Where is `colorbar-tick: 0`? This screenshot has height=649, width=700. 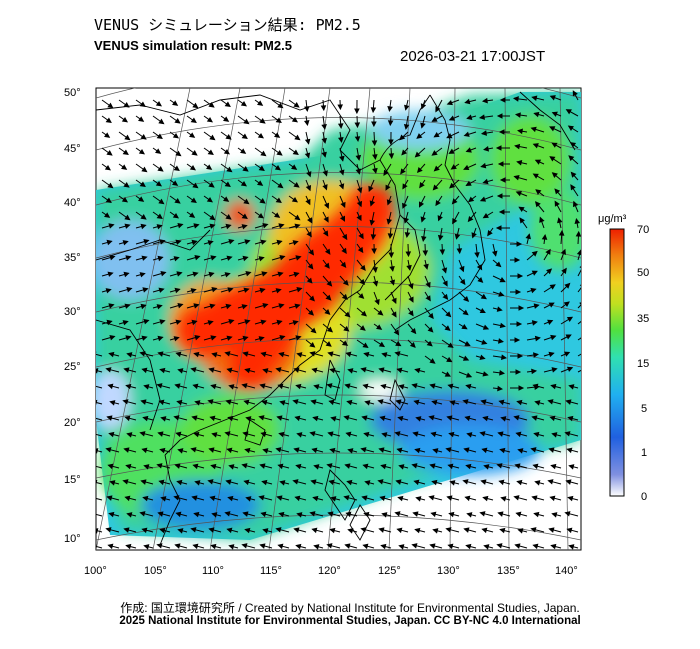
colorbar-tick: 0 is located at coordinates (644, 497).